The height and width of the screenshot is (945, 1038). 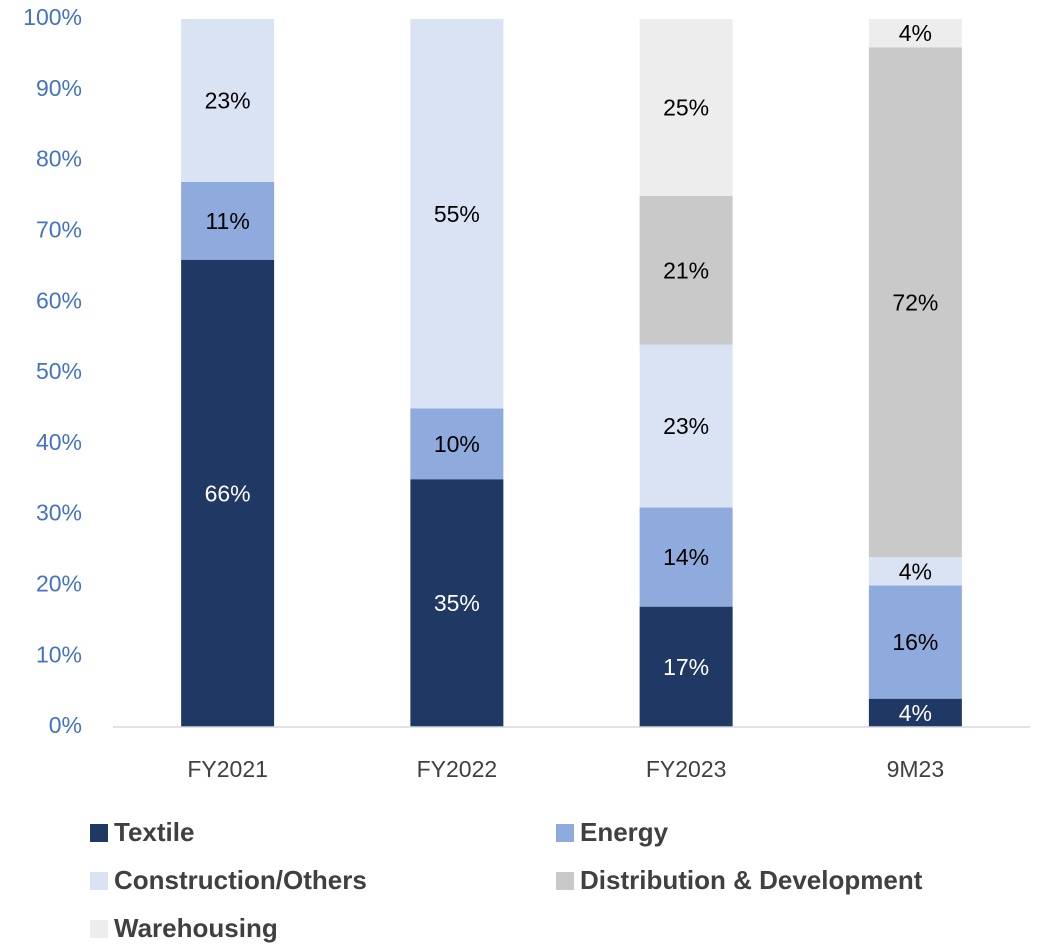 What do you see at coordinates (59, 583) in the screenshot?
I see `y-tick-label: 20%` at bounding box center [59, 583].